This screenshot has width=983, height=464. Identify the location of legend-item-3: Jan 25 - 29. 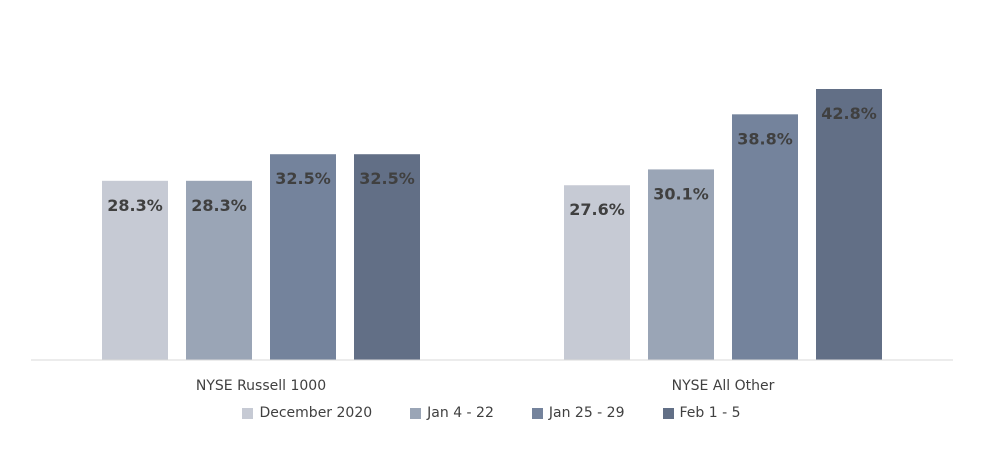
(578, 413).